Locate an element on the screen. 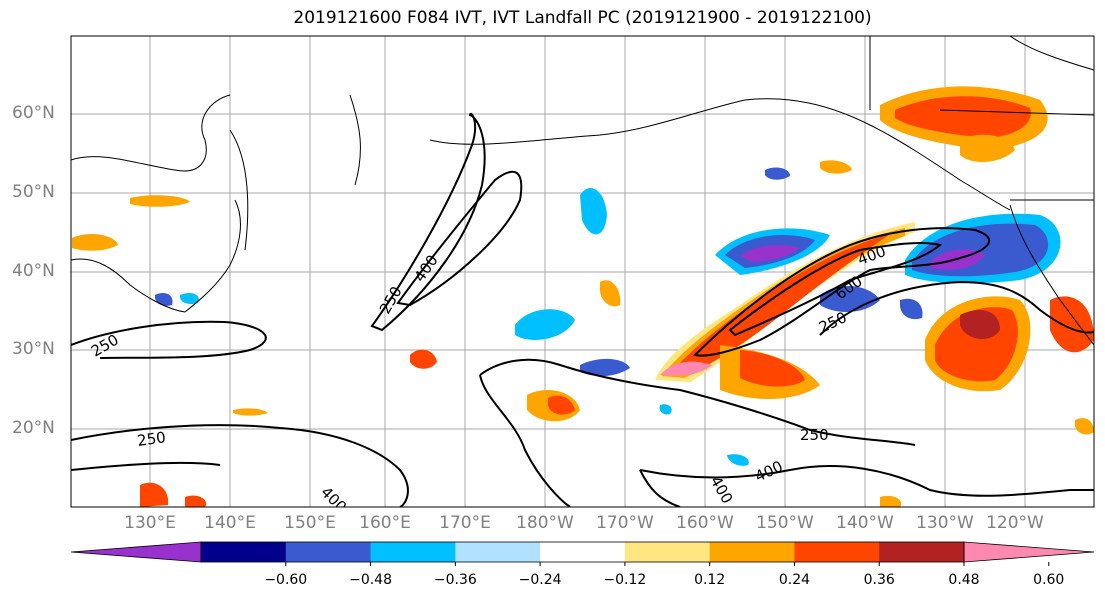 The width and height of the screenshot is (1105, 601). colorbar-extend-high is located at coordinates (1029, 552).